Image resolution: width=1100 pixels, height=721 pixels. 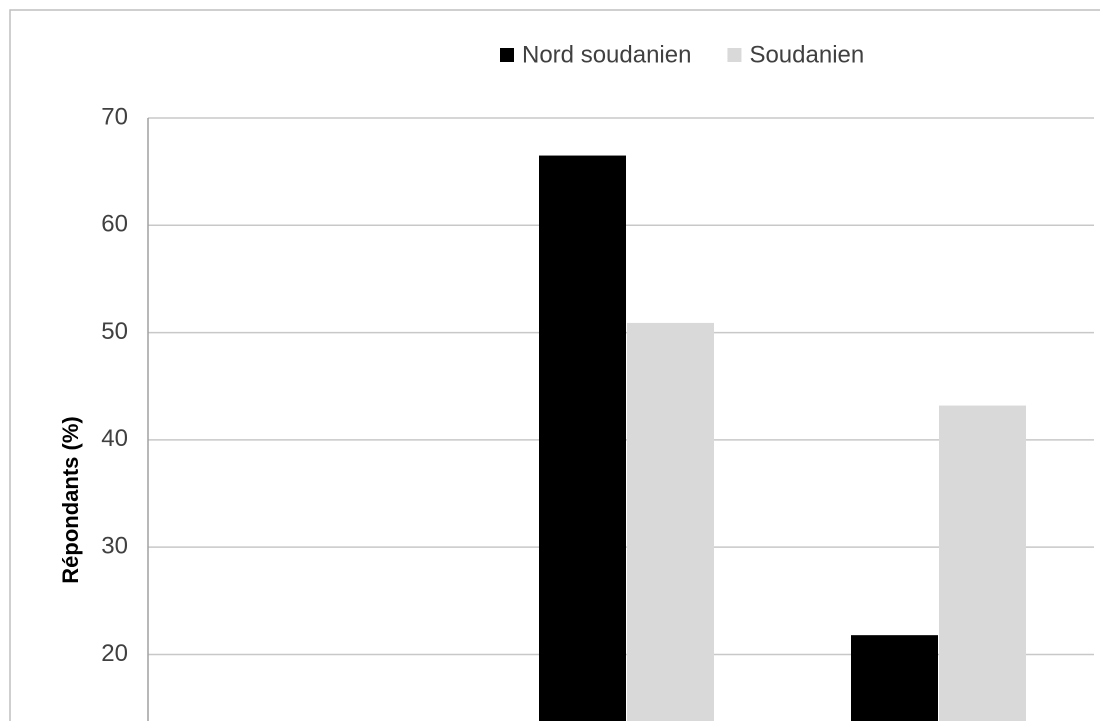 I want to click on y-tick-label: 30, so click(x=114, y=546).